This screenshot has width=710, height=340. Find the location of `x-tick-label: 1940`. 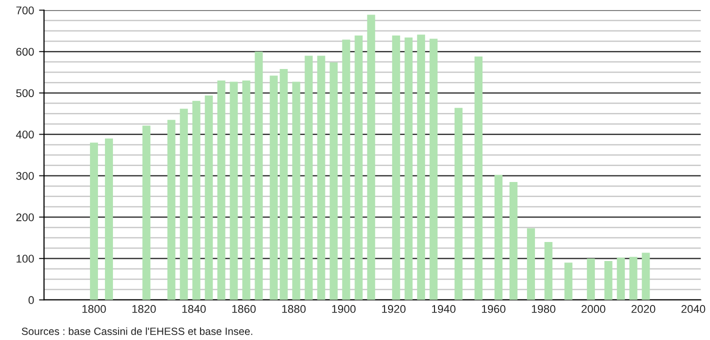

x-tick-label: 1940 is located at coordinates (444, 309).